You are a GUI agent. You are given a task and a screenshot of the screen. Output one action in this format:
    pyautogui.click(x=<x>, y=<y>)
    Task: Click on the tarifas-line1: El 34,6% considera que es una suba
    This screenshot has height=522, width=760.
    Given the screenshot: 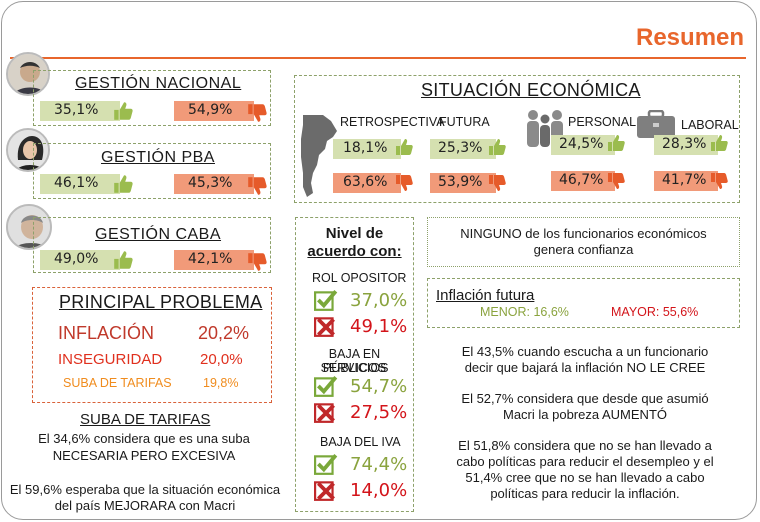 What is the action you would take?
    pyautogui.click(x=144, y=438)
    